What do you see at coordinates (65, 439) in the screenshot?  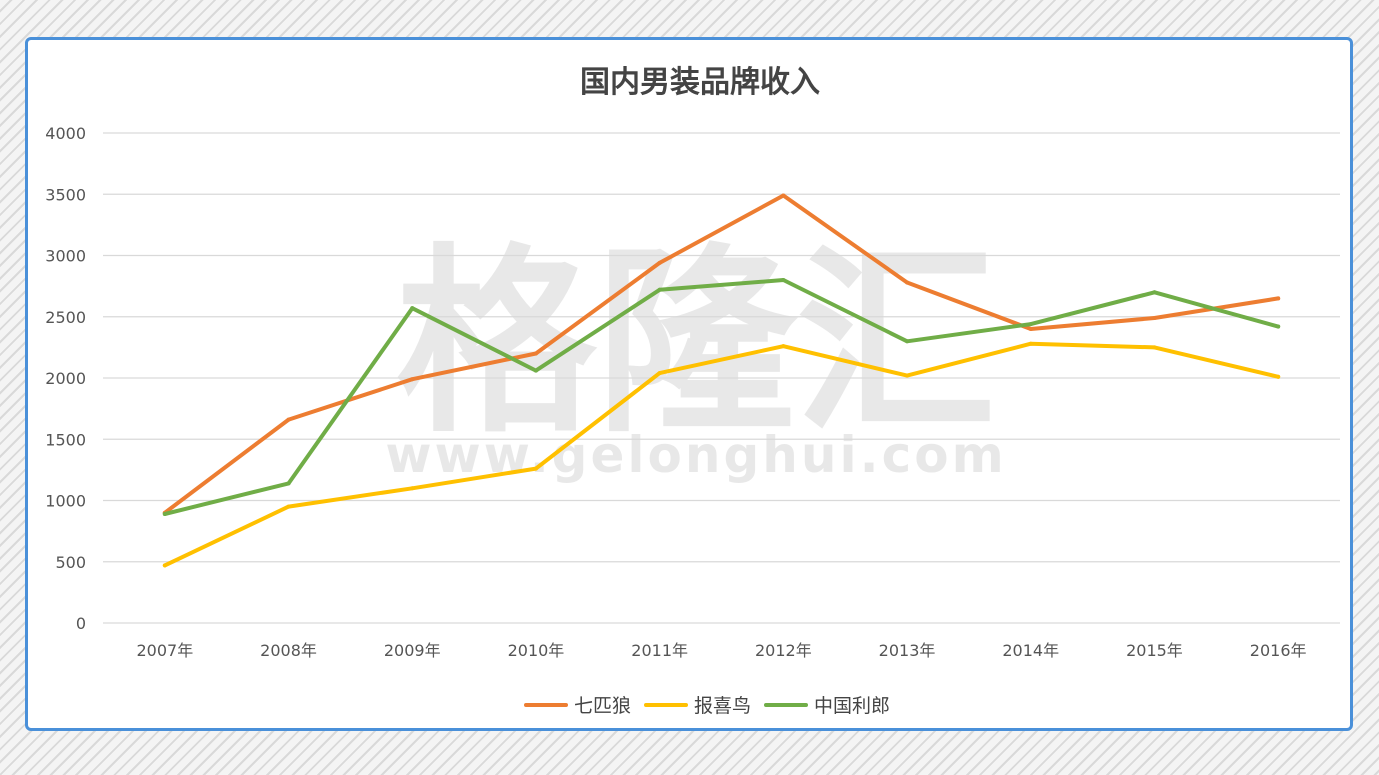 I see `y-tick-label: 1500` at bounding box center [65, 439].